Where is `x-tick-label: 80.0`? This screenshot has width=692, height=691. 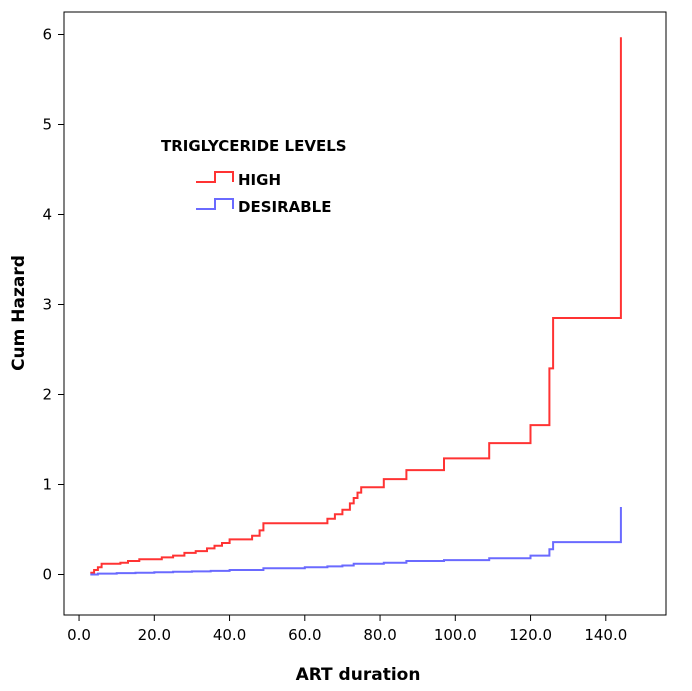
x-tick-label: 80.0 is located at coordinates (379, 635).